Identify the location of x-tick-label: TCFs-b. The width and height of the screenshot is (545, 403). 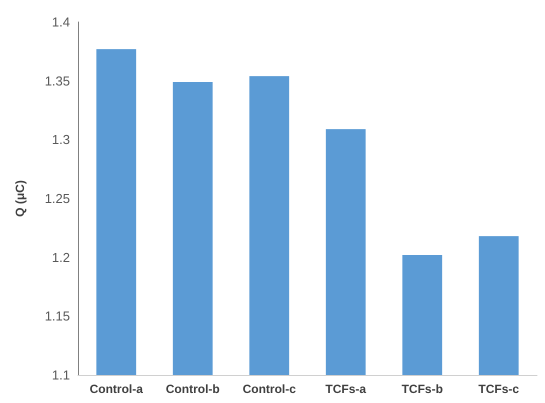
(422, 389).